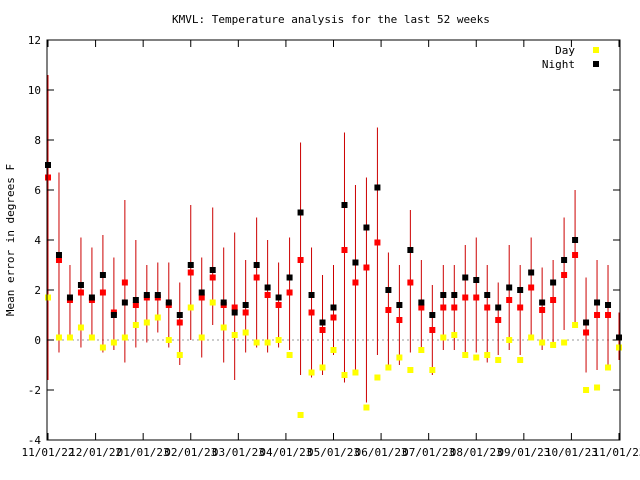 The image size is (640, 480). What do you see at coordinates (37, 240) in the screenshot?
I see `y-tick-label: 4` at bounding box center [37, 240].